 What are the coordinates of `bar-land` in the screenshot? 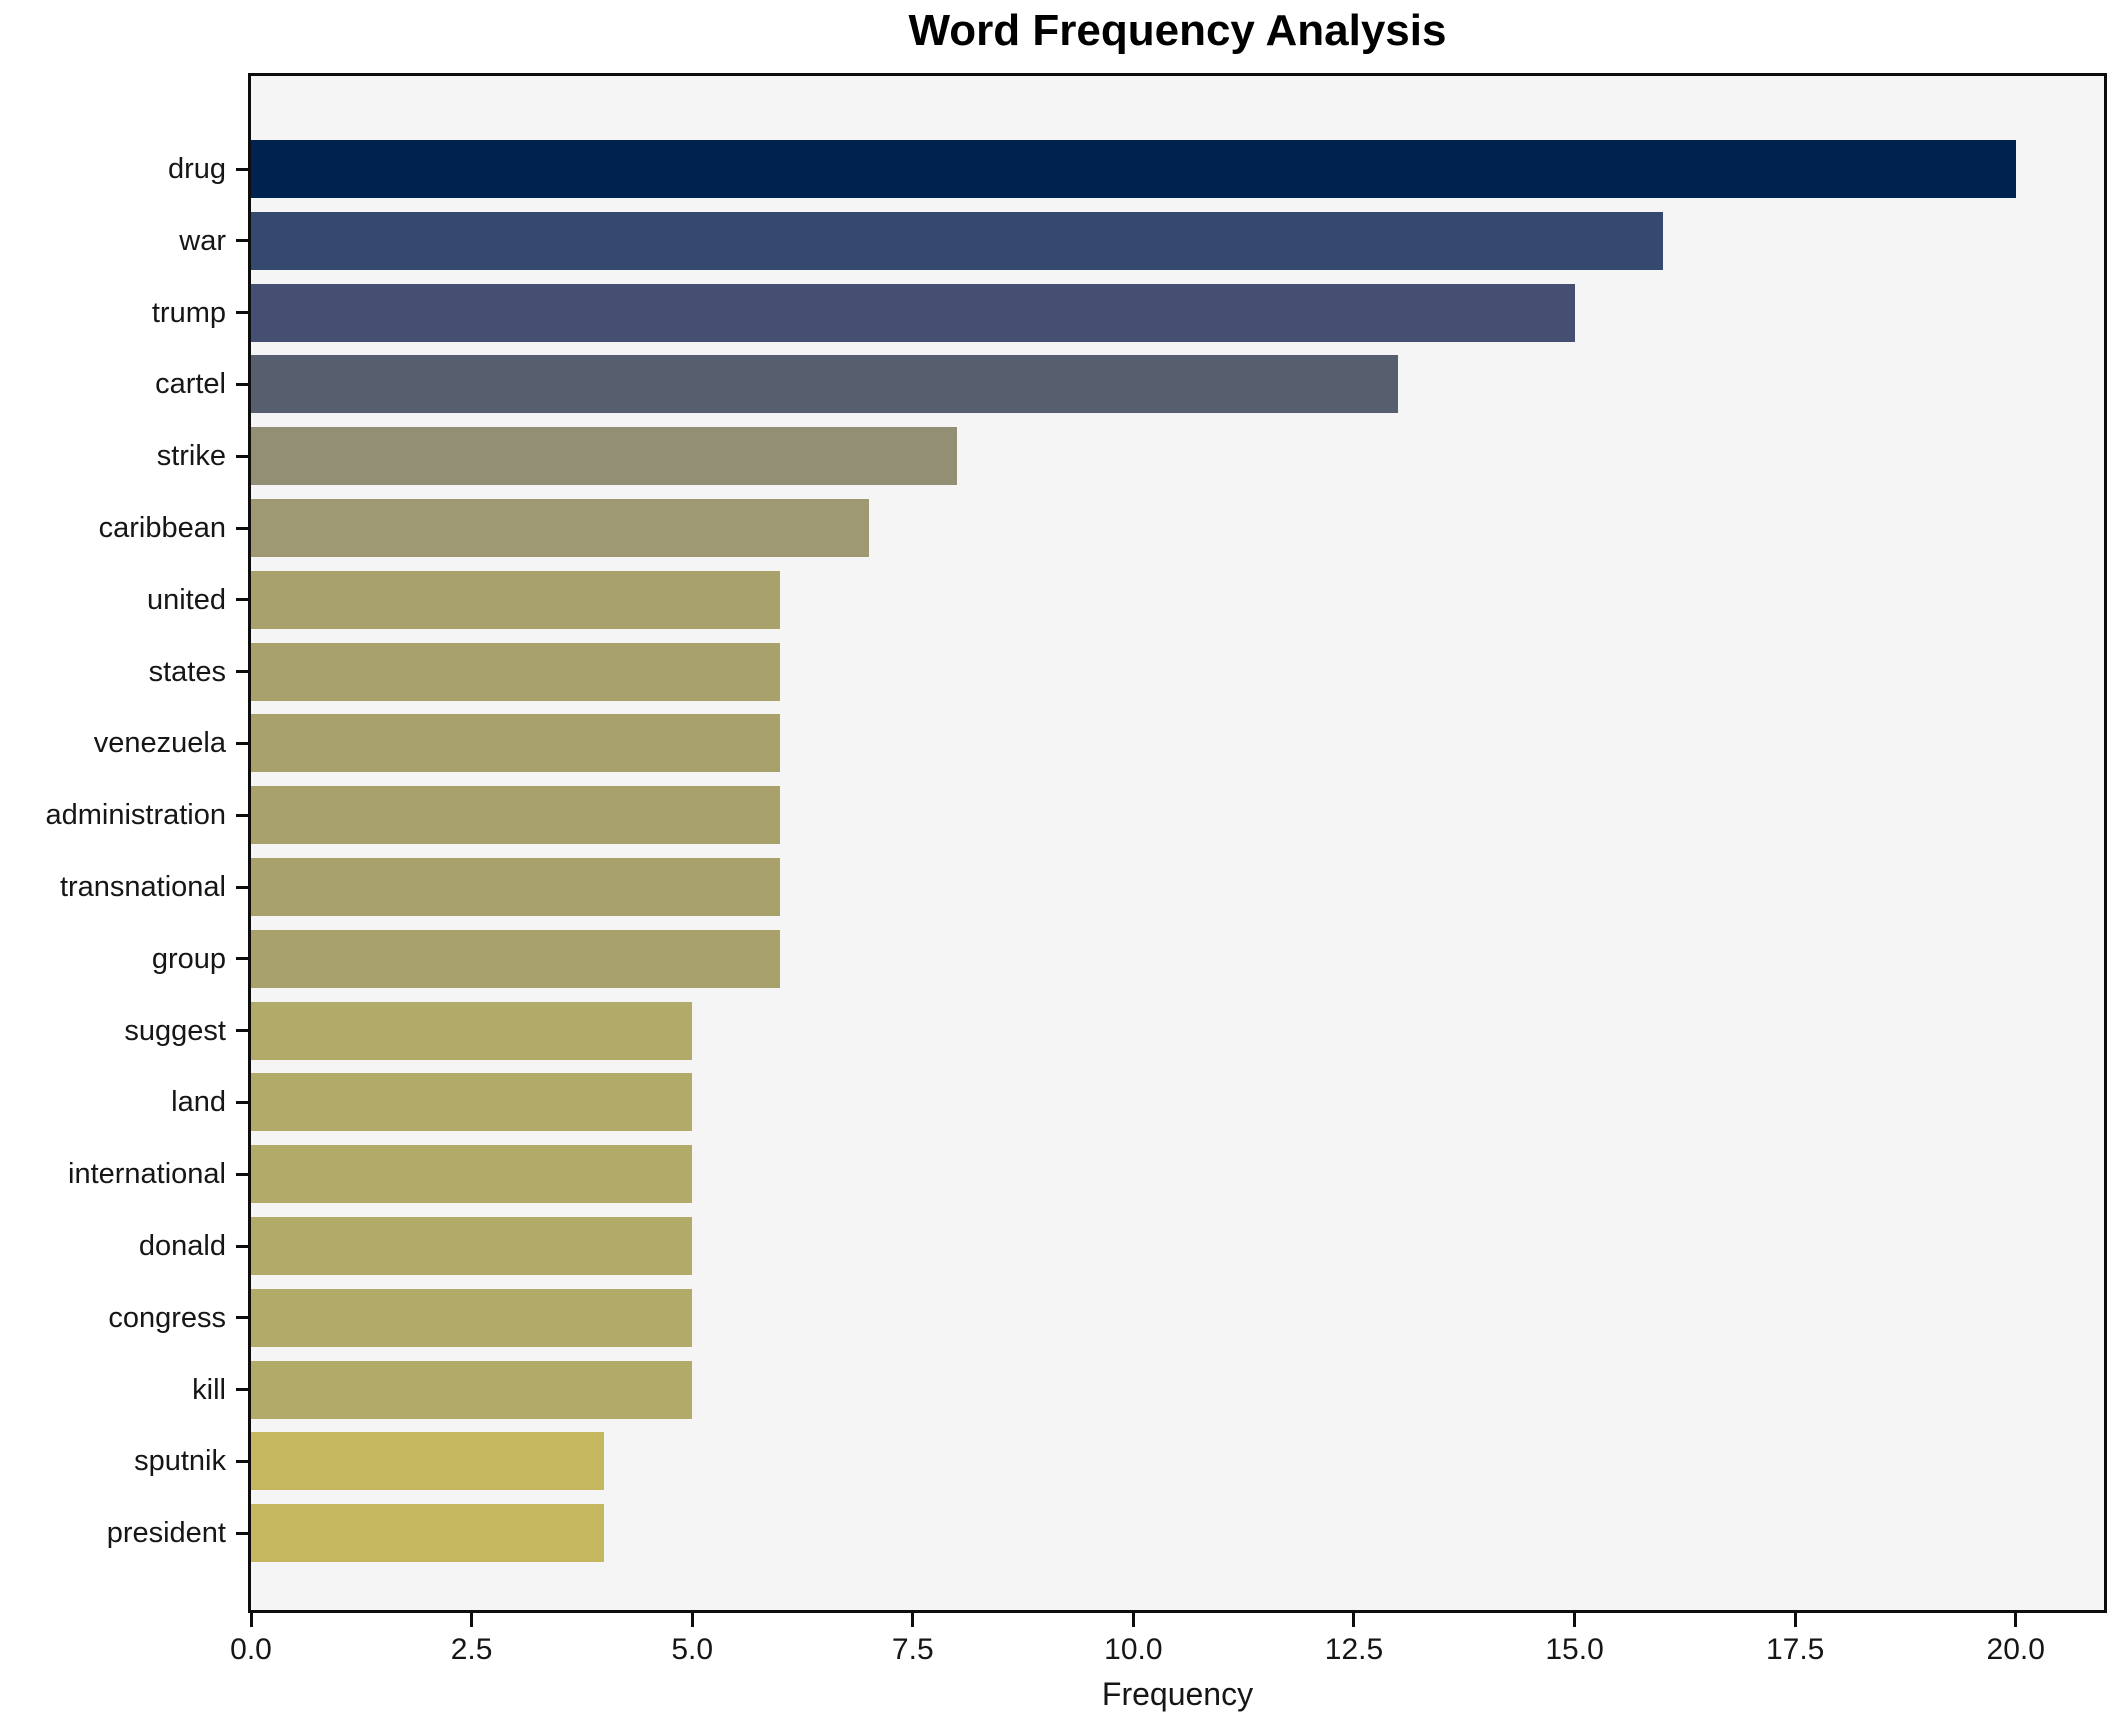 It's located at (472, 1102).